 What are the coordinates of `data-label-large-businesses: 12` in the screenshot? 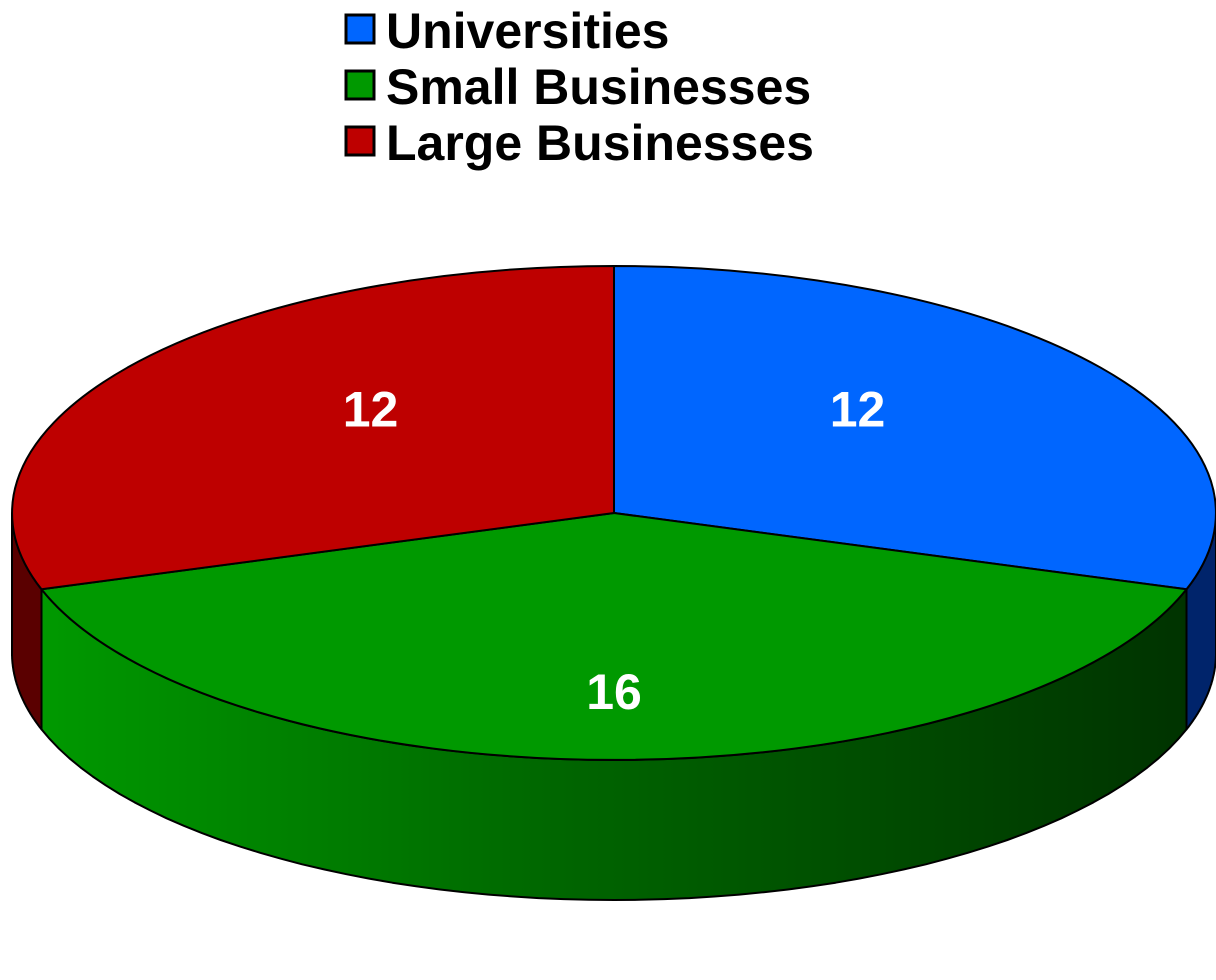 It's located at (371, 410).